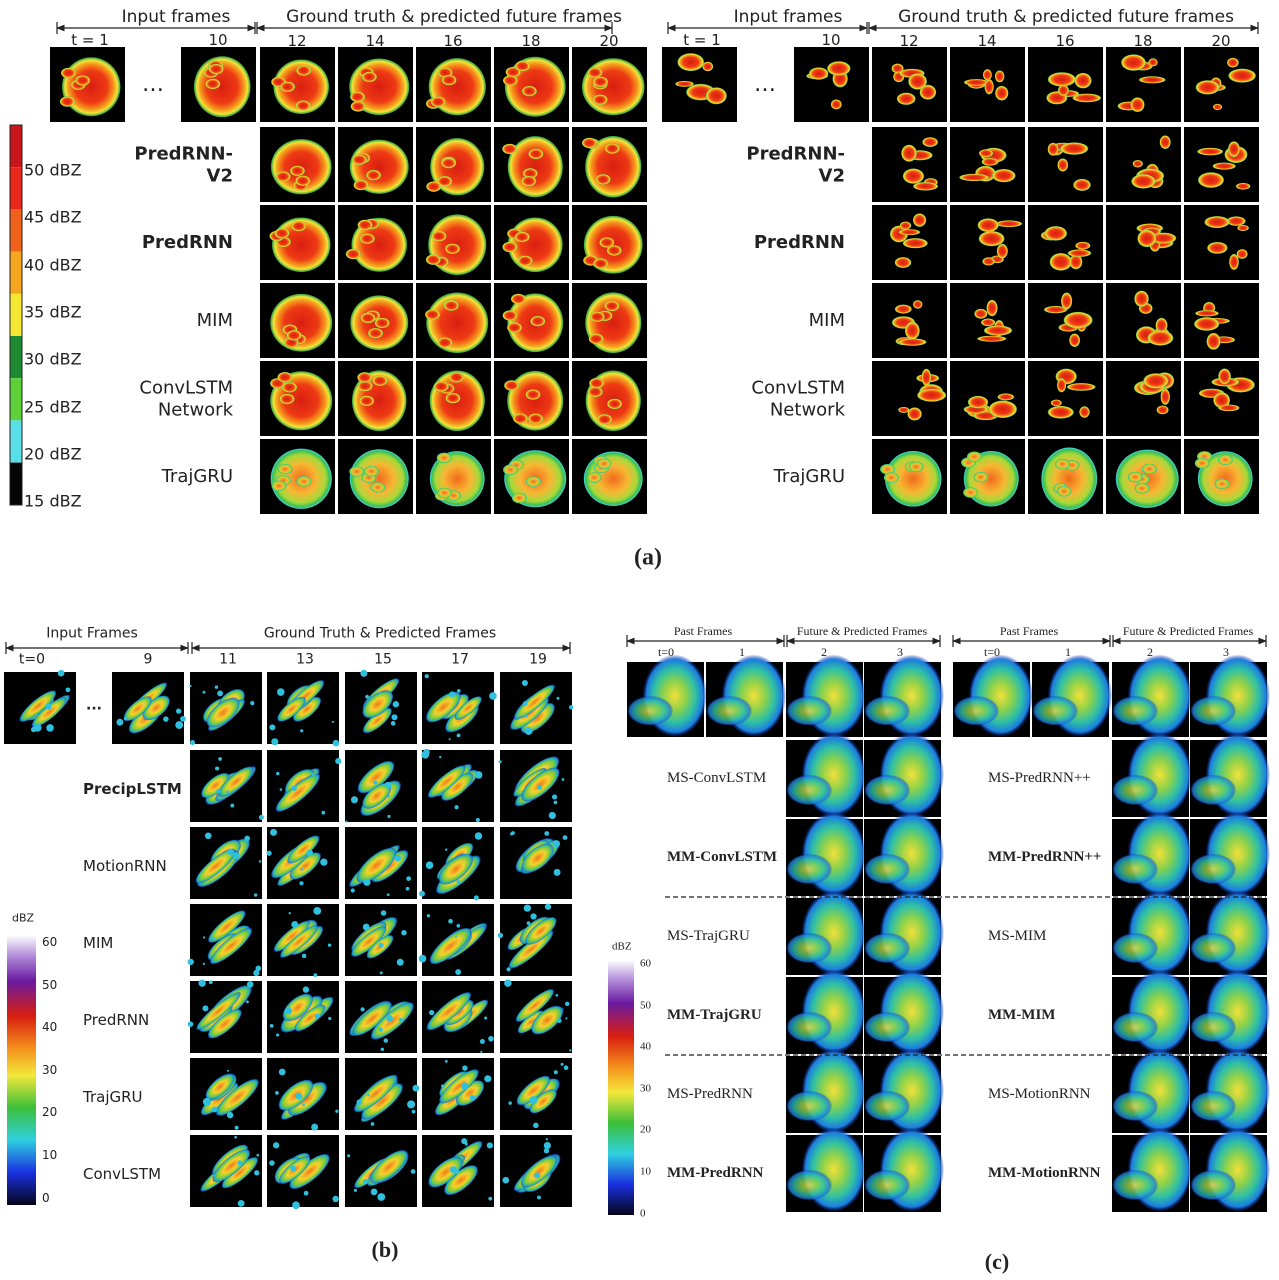  Describe the element at coordinates (1022, 1015) in the screenshot. I see `model-name: MM-MIM` at that location.